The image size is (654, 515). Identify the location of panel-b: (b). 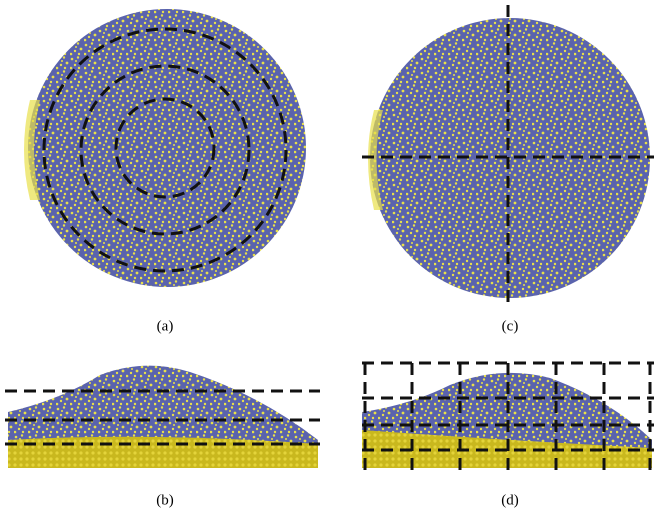
(162, 436).